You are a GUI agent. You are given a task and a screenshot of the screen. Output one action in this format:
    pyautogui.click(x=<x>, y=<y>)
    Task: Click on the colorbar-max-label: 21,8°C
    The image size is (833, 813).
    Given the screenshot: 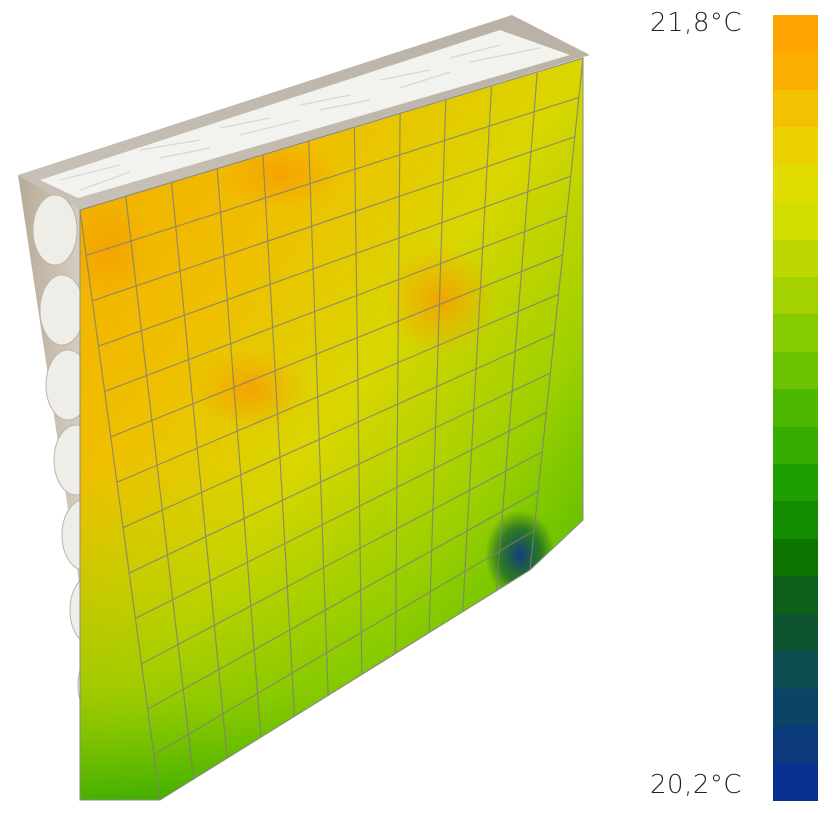 What is the action you would take?
    pyautogui.click(x=696, y=23)
    